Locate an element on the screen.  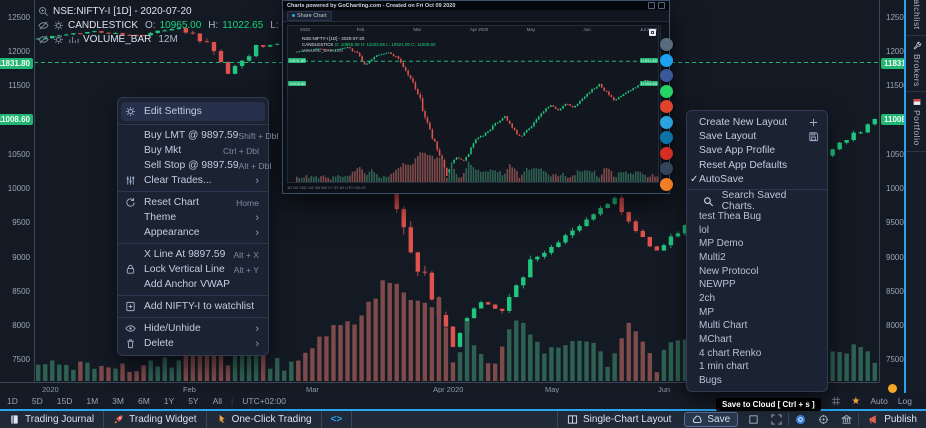
share-tumblr-icon is located at coordinates (666, 168).